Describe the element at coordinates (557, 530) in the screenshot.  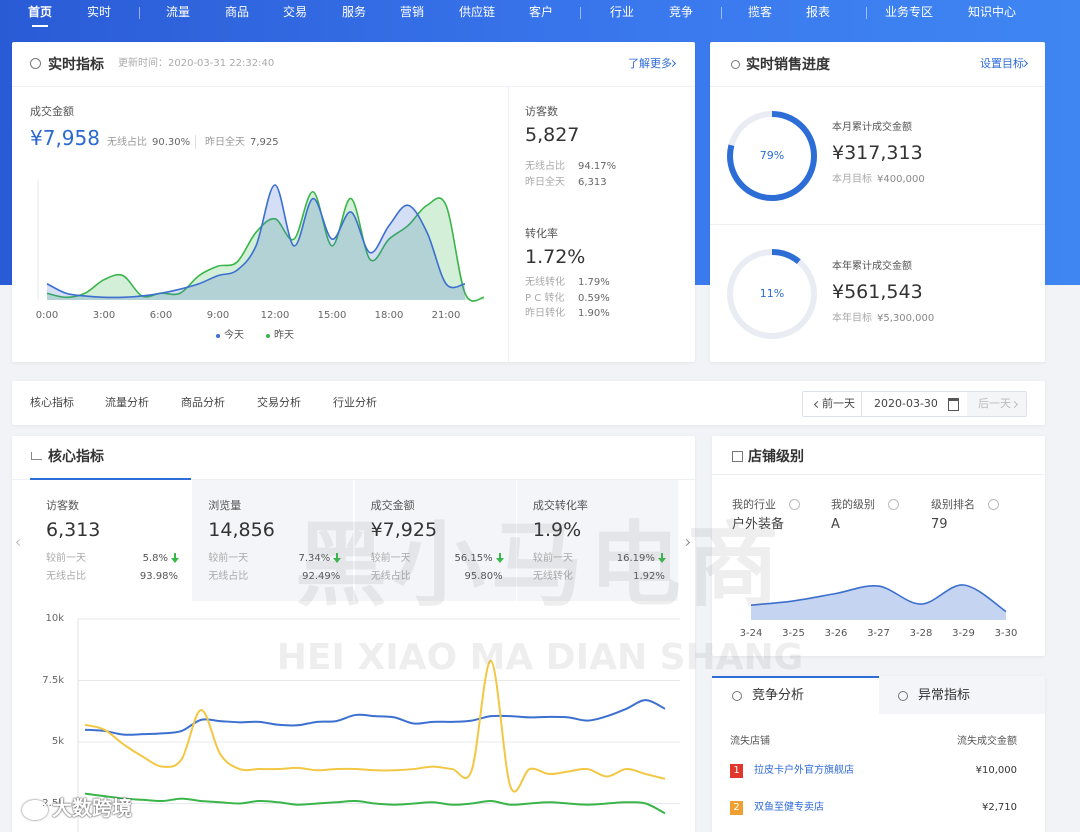
I see `metric-value: 1.9%` at that location.